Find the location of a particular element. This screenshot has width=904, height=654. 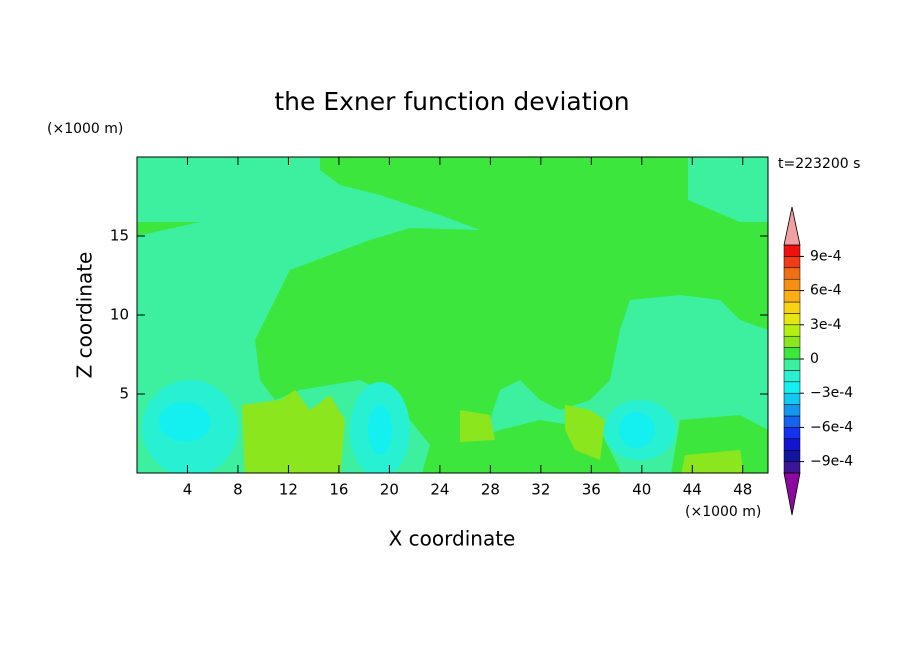

y-tick-label: 10 is located at coordinates (119, 315).